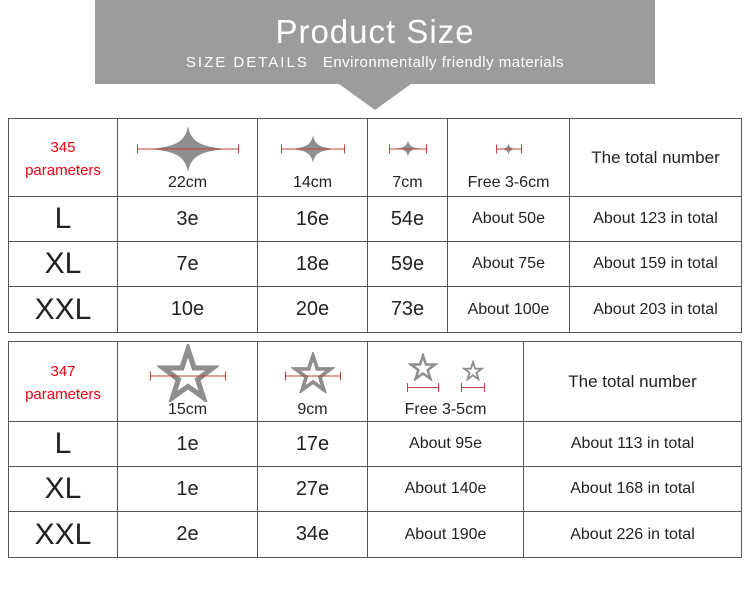 The height and width of the screenshot is (601, 750). I want to click on size-column-free: Free 3-6cm, so click(509, 158).